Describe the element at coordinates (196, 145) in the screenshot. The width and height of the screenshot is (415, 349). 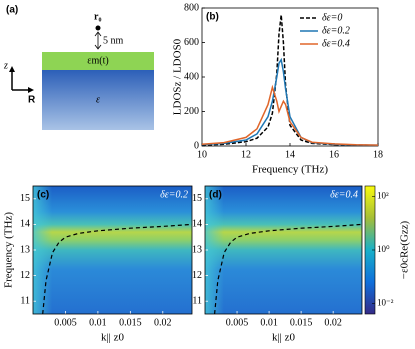
I see `y-tick-label: 0` at that location.